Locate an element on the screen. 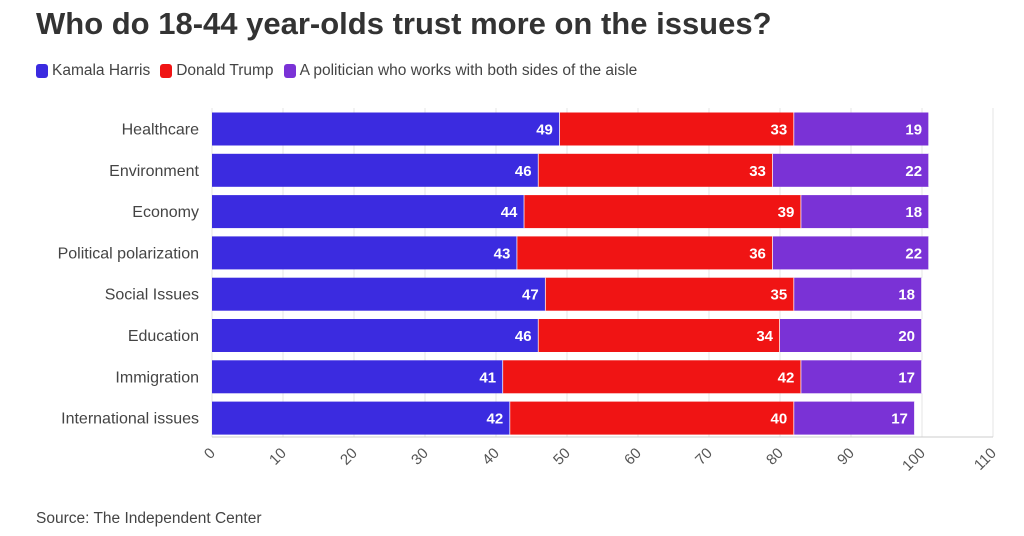 The image size is (1024, 536). category-label: Economy is located at coordinates (165, 212).